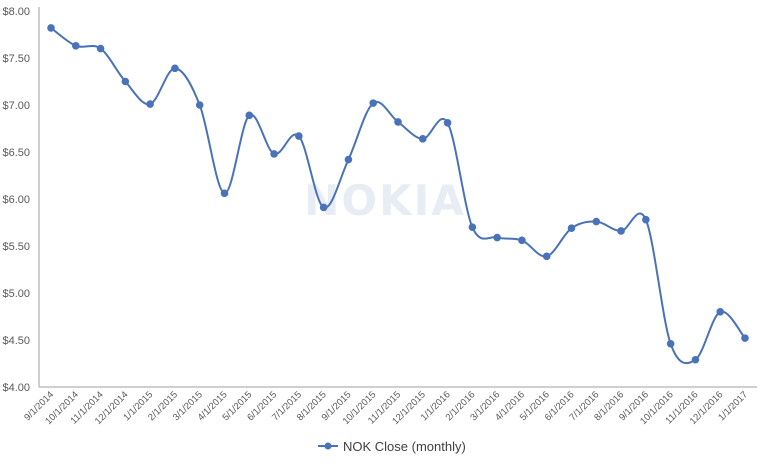 The width and height of the screenshot is (768, 464). Describe the element at coordinates (16, 59) in the screenshot. I see `y-tick-label: $7.50` at that location.